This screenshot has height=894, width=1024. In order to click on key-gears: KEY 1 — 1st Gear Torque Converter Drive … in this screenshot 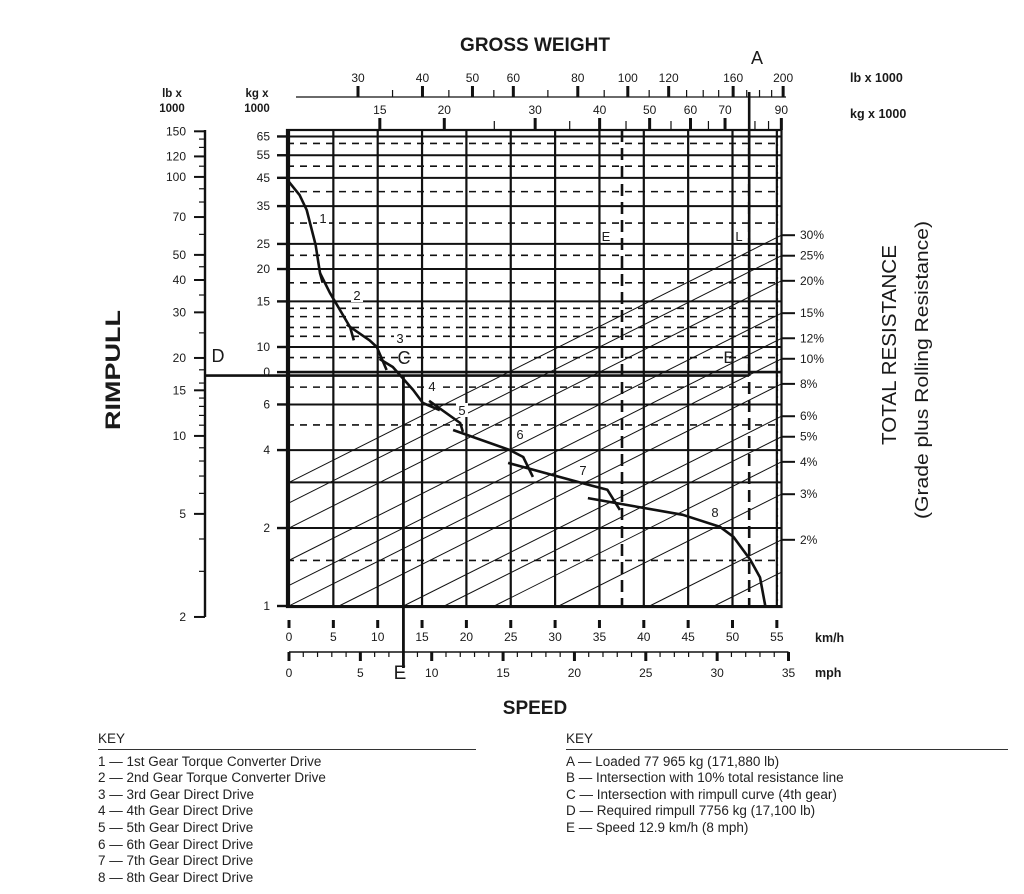, I will do `click(287, 808)`.